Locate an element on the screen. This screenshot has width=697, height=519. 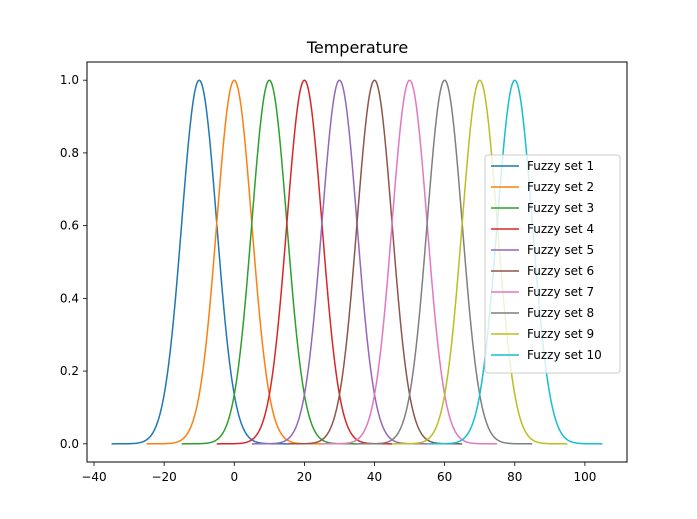
y-tick-label: 0.4 is located at coordinates (69, 298).